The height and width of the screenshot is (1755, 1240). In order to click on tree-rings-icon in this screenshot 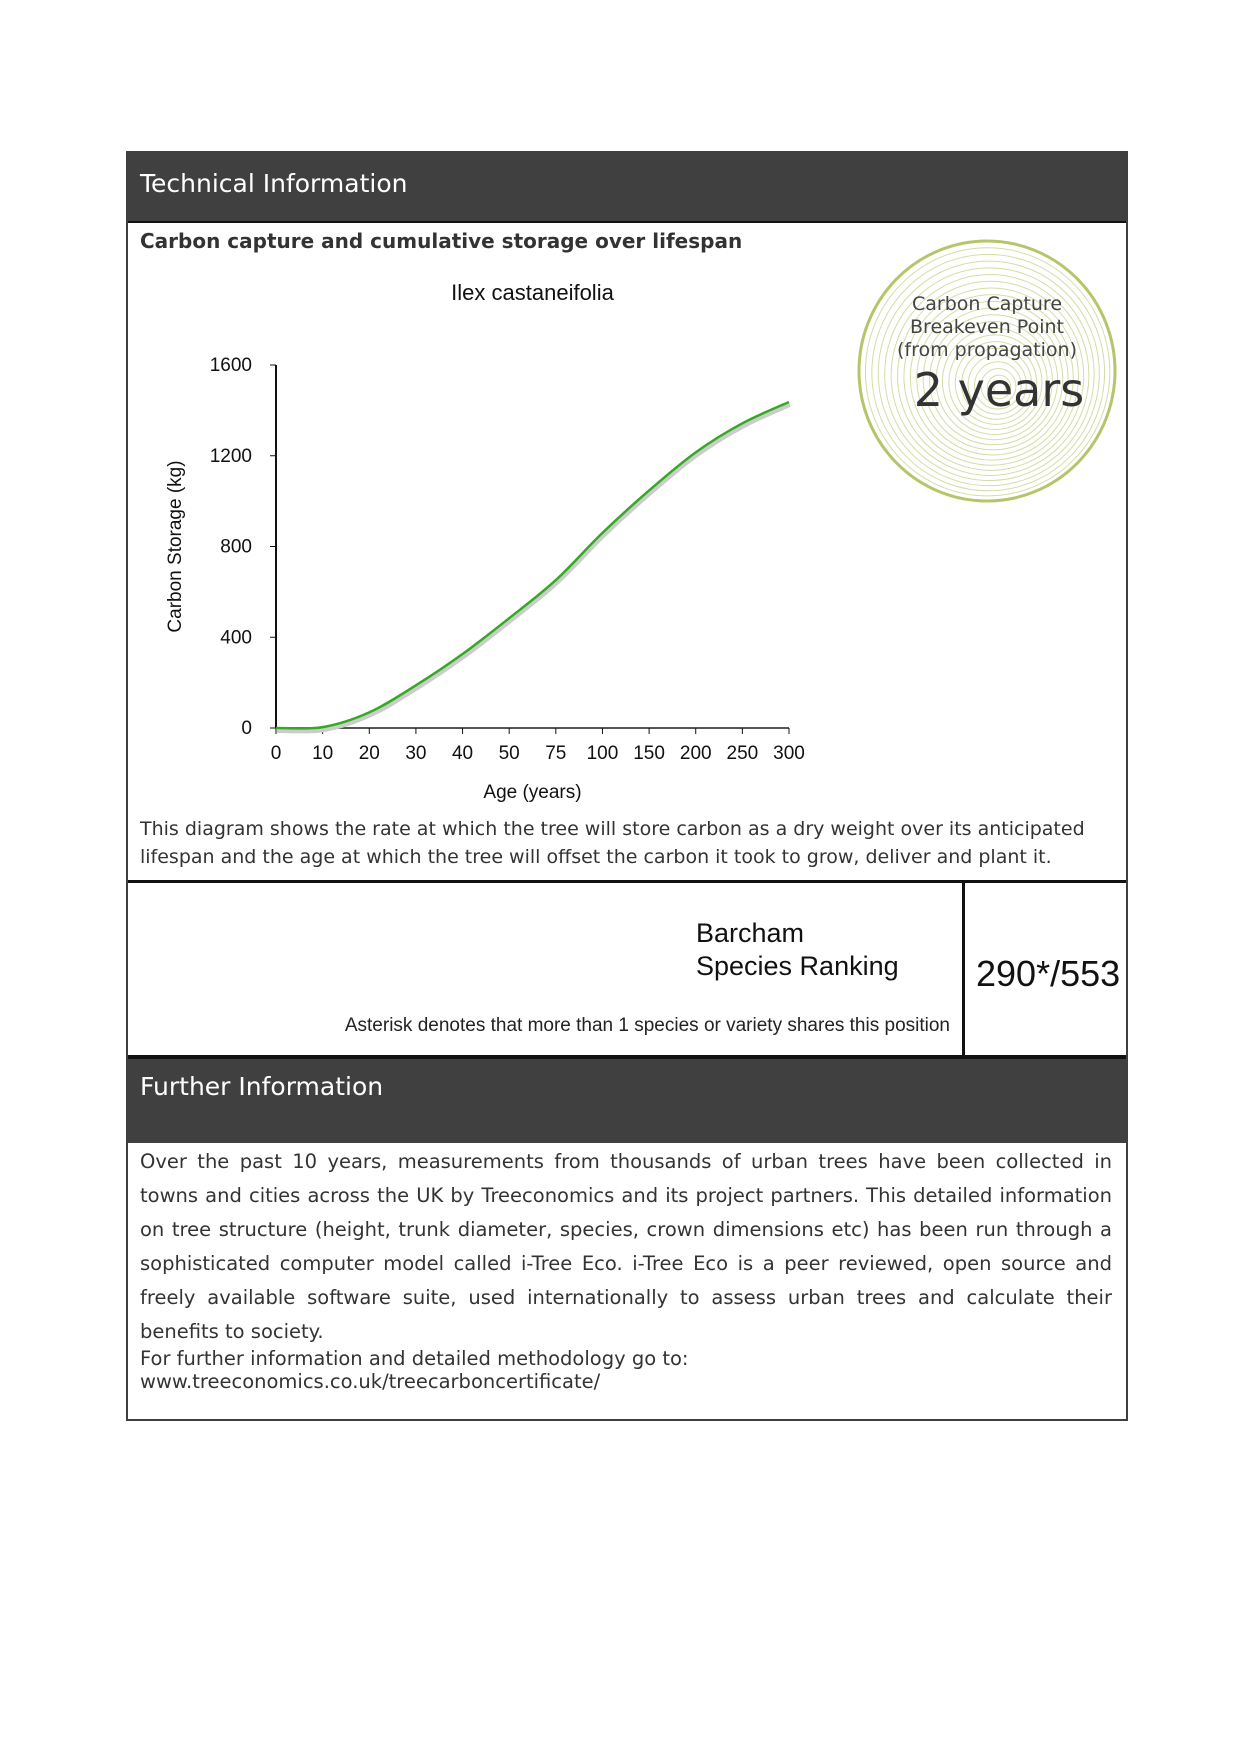, I will do `click(987, 371)`.